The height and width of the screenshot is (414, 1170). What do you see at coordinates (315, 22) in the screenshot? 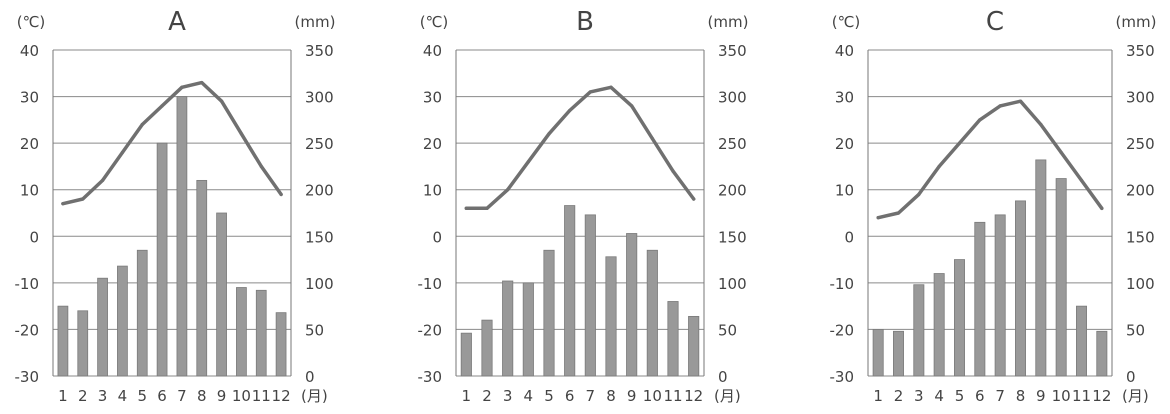
I see `precip-unit-label: (mm)` at bounding box center [315, 22].